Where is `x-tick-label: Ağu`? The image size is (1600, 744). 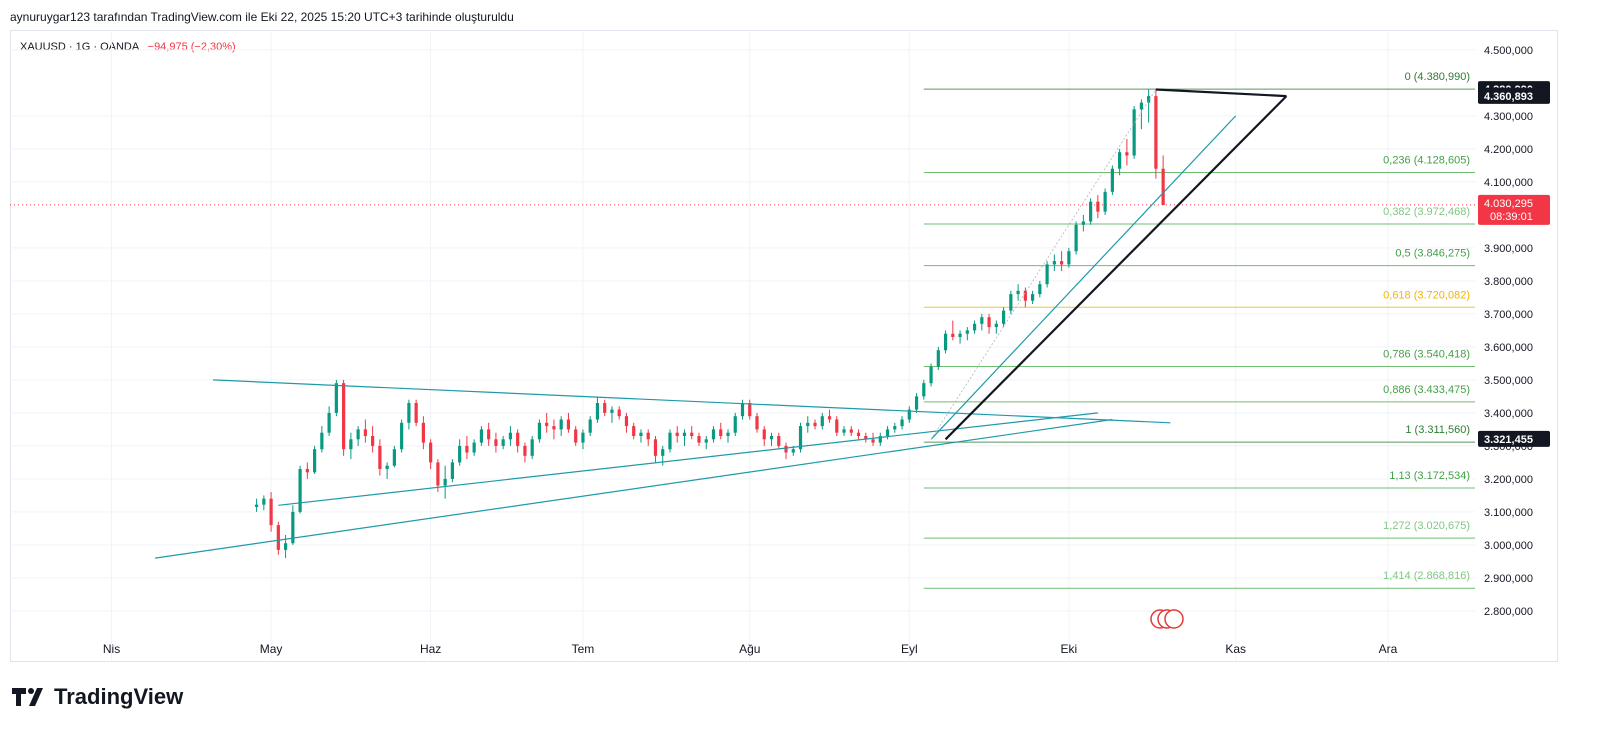
x-tick-label: Ağu is located at coordinates (749, 649).